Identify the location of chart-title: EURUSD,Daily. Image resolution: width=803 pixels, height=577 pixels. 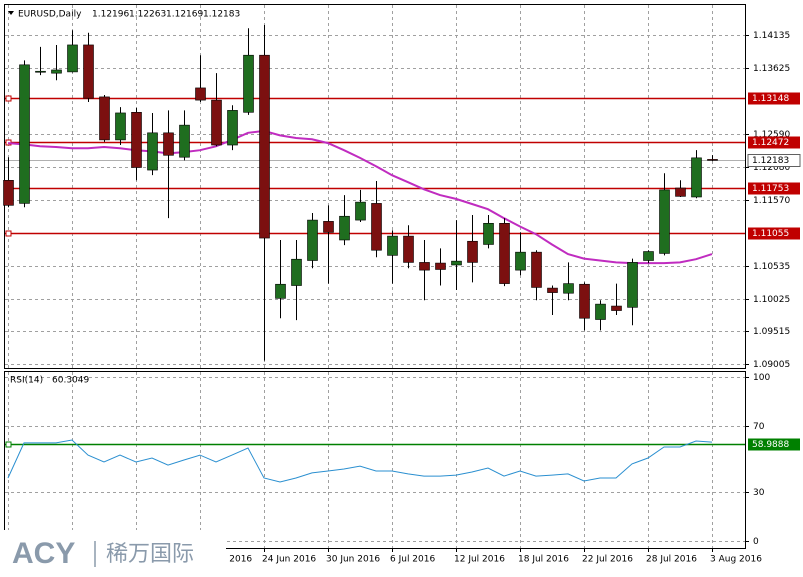
(50, 15).